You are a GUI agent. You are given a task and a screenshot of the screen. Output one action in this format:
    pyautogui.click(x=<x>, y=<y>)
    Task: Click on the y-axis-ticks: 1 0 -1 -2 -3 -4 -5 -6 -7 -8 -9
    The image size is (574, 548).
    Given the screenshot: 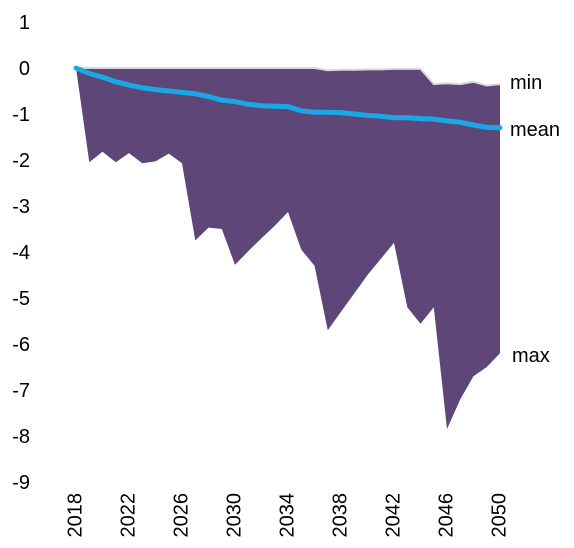 What is the action you would take?
    pyautogui.click(x=21, y=253)
    